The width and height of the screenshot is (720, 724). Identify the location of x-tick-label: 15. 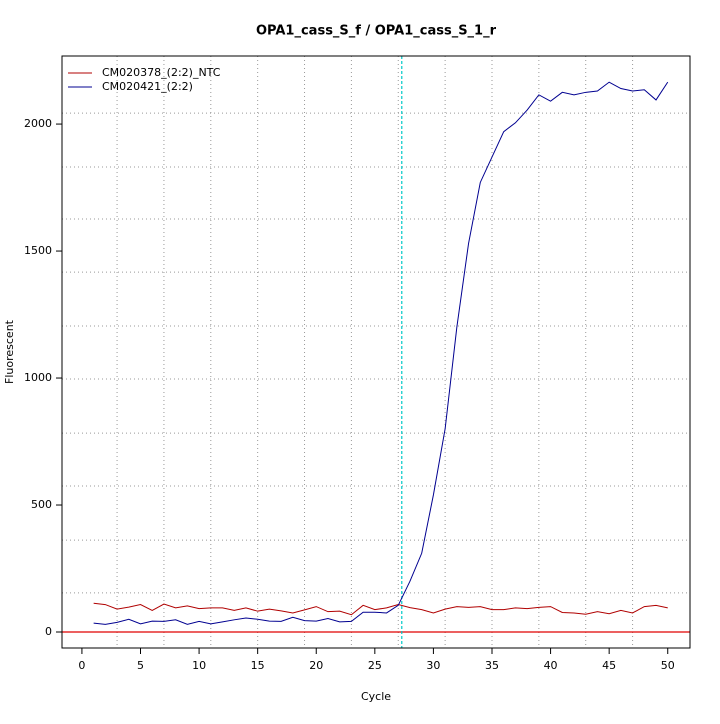
(258, 665).